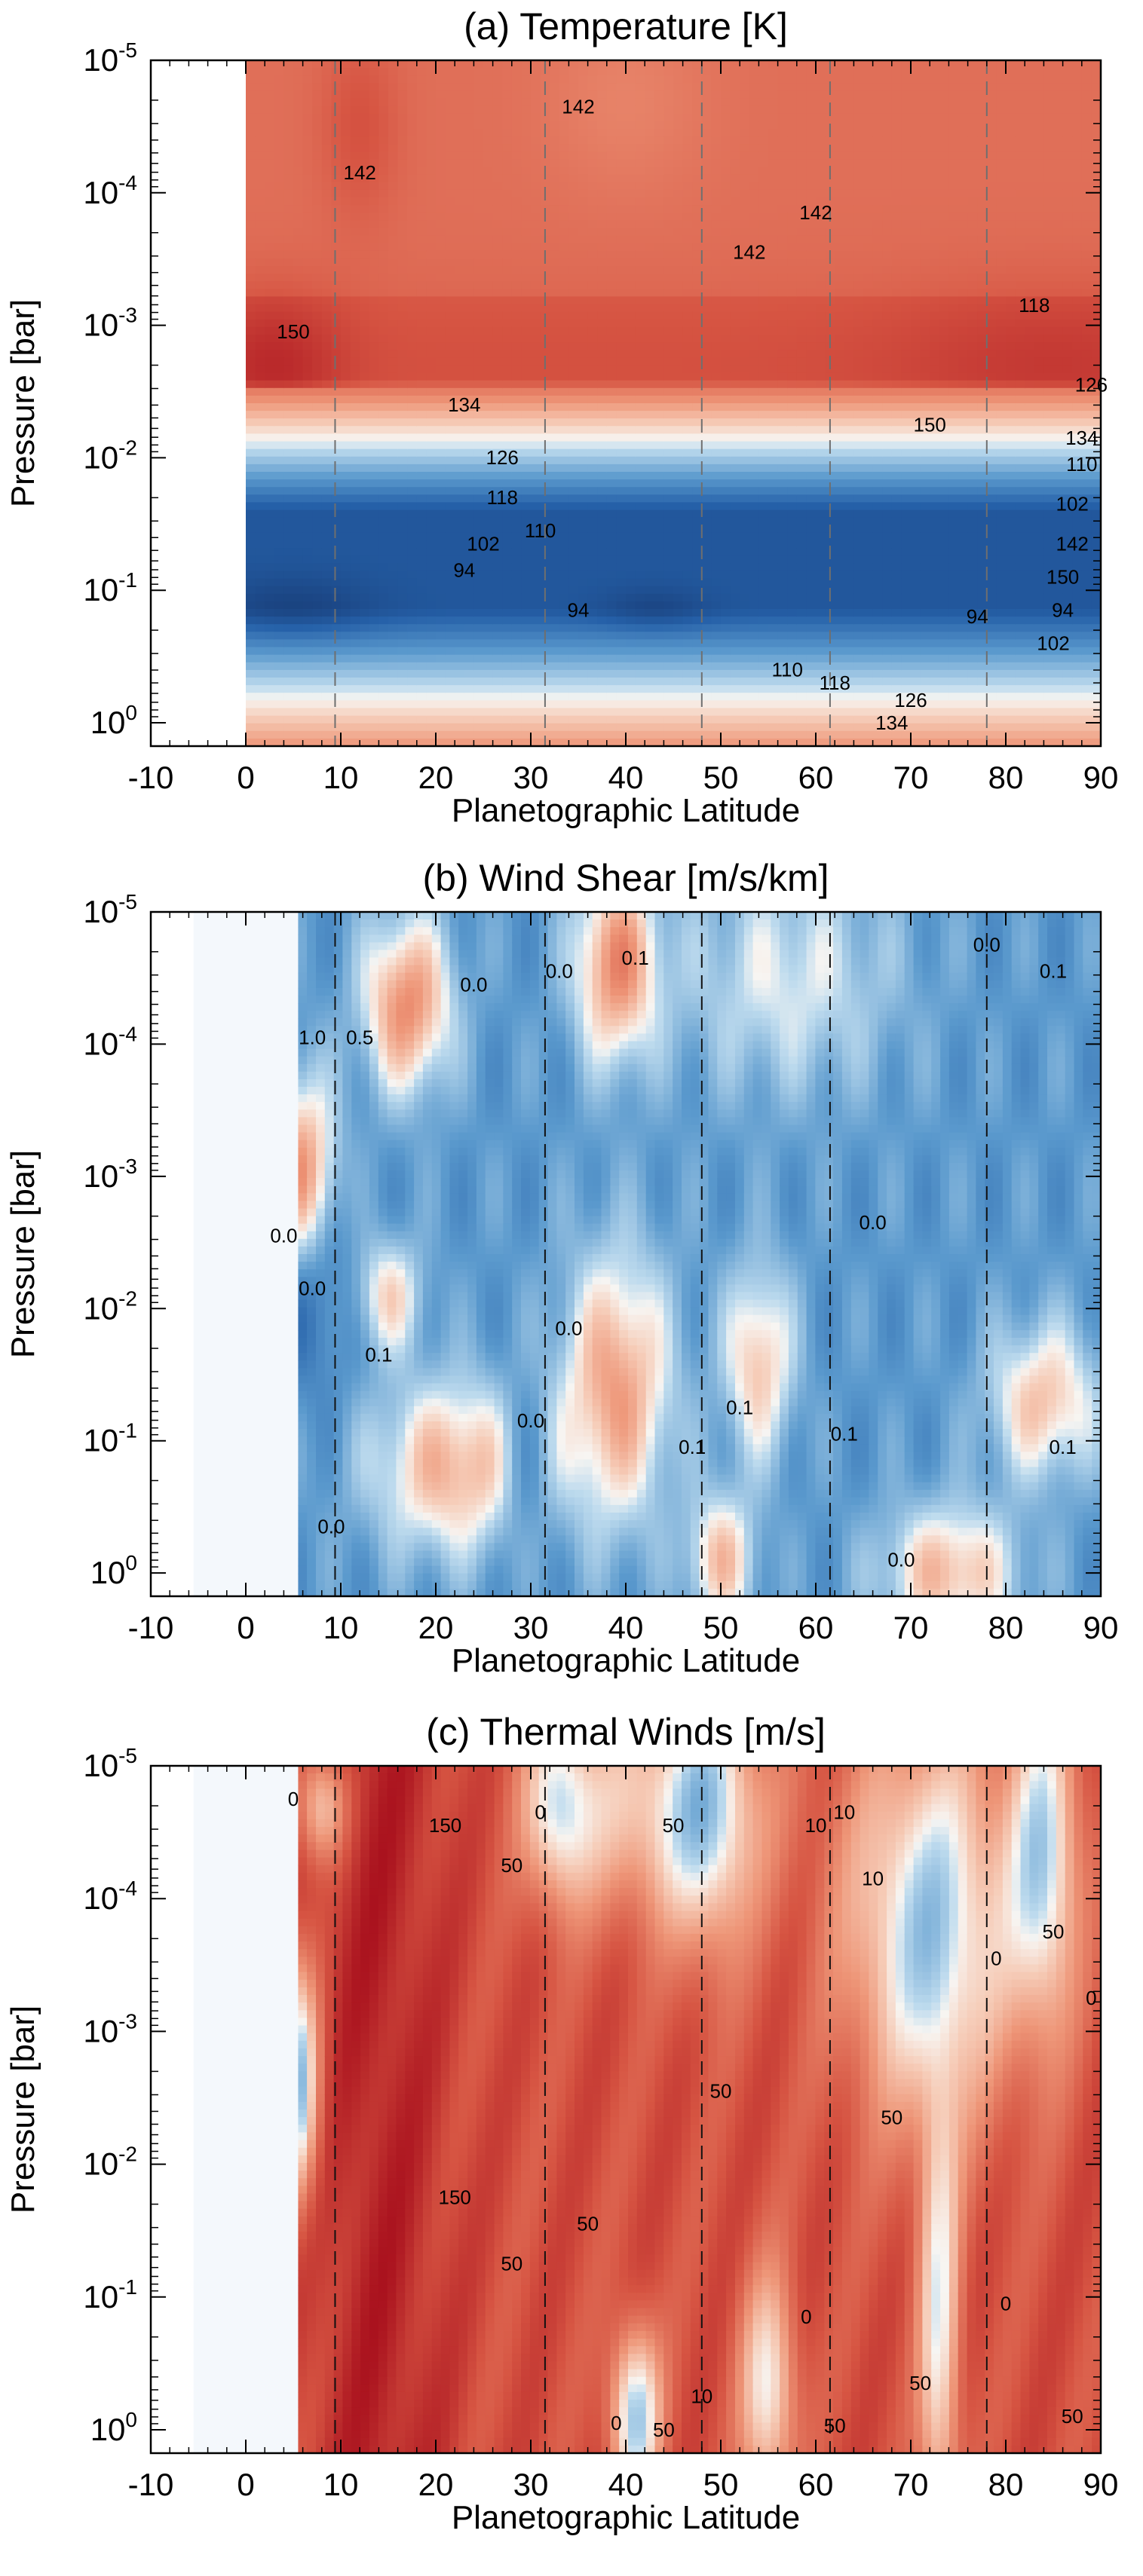 This screenshot has width=1143, height=2576. Describe the element at coordinates (1101, 777) in the screenshot. I see `x-tick-label: 90` at that location.